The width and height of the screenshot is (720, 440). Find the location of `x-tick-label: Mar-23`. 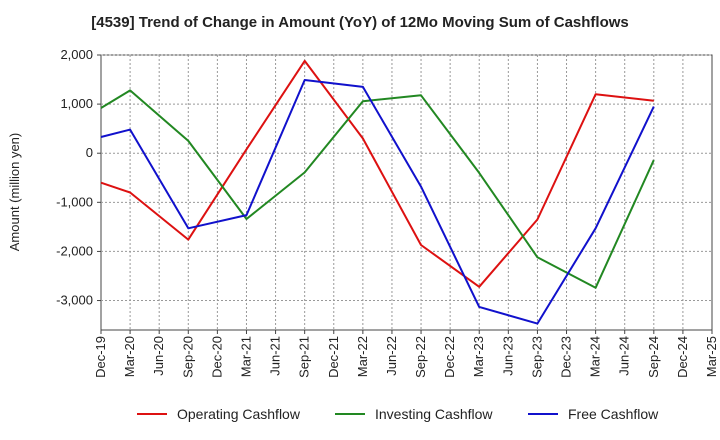

x-tick-label: Mar-23 is located at coordinates (478, 356).